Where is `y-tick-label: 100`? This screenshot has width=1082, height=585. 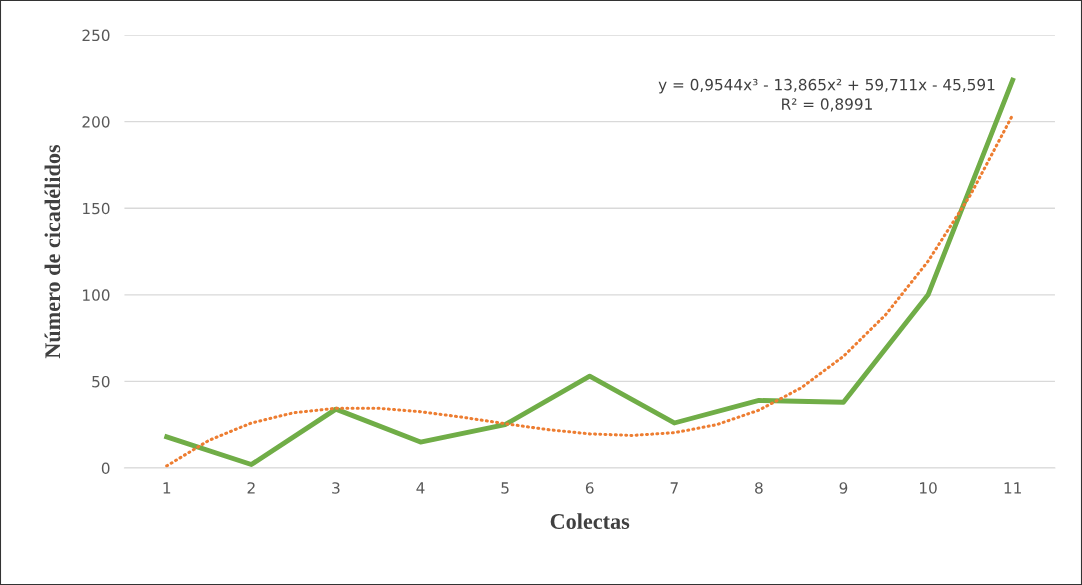
y-tick-label: 100 is located at coordinates (96, 295).